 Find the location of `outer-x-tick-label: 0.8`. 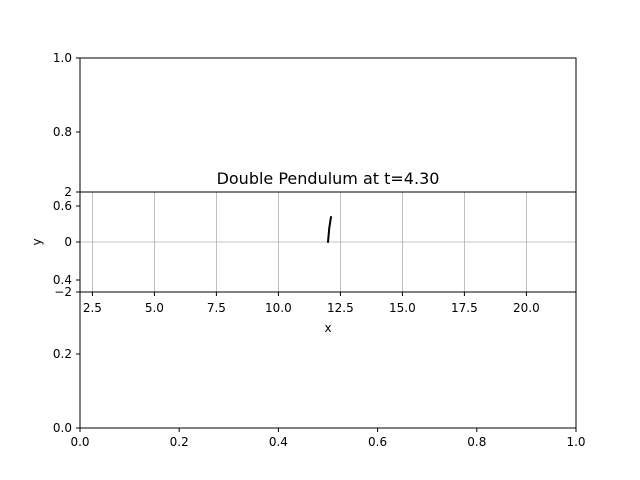

outer-x-tick-label: 0.8 is located at coordinates (476, 442).